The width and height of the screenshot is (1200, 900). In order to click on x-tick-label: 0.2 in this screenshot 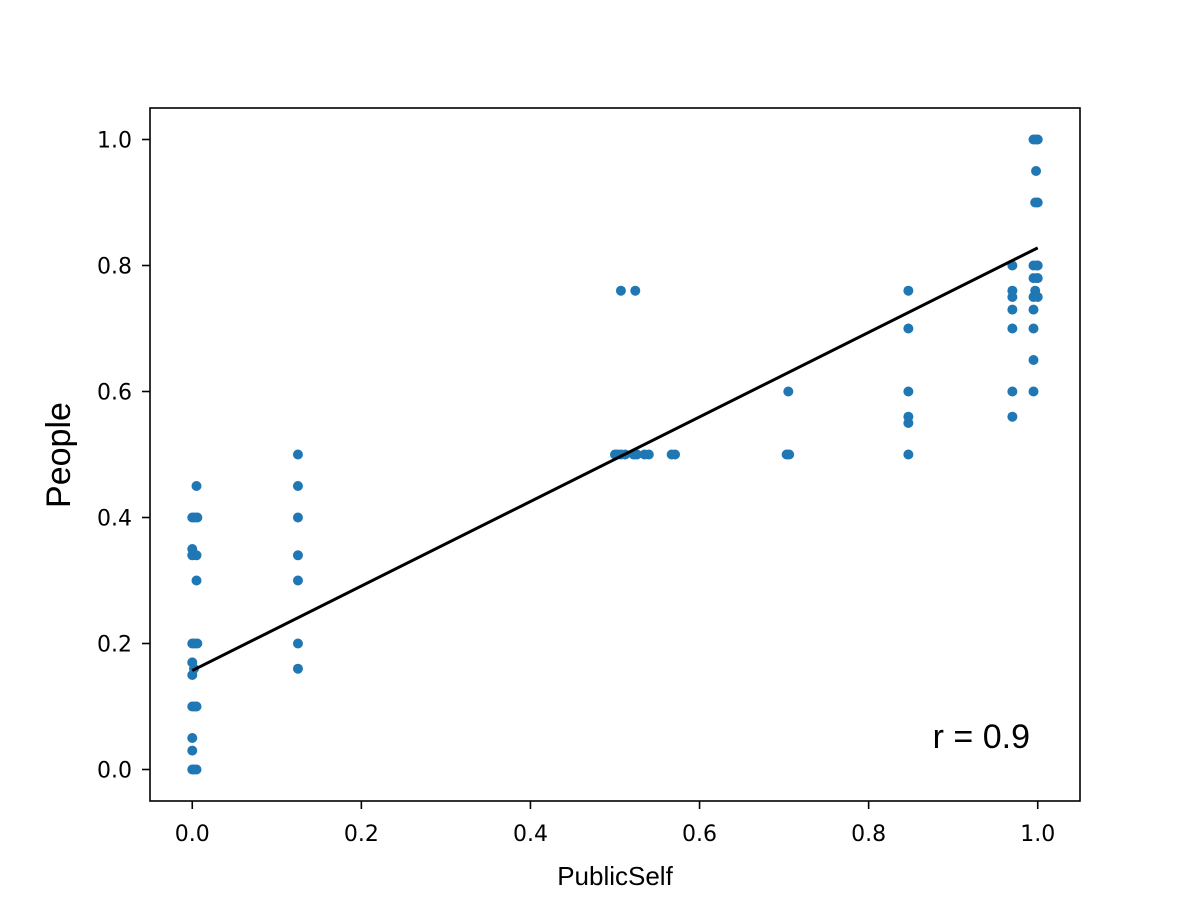, I will do `click(361, 834)`.